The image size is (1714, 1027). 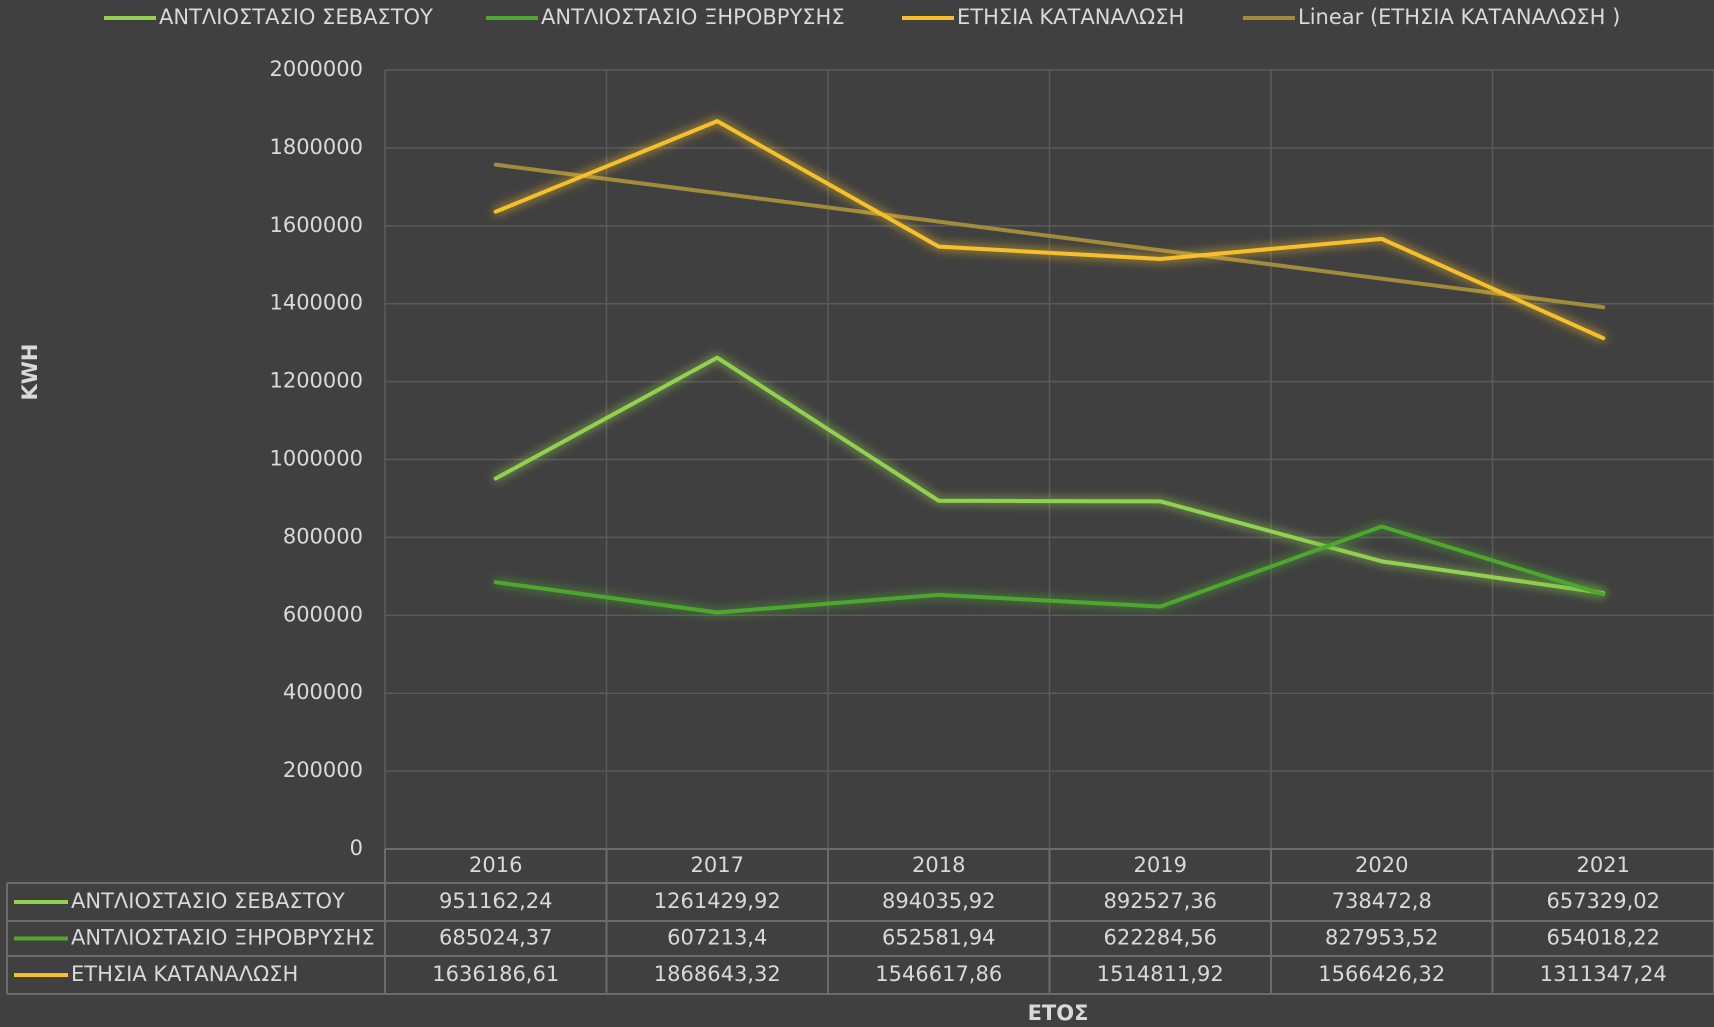 What do you see at coordinates (1603, 974) in the screenshot?
I see `table-cell: 1311347,24` at bounding box center [1603, 974].